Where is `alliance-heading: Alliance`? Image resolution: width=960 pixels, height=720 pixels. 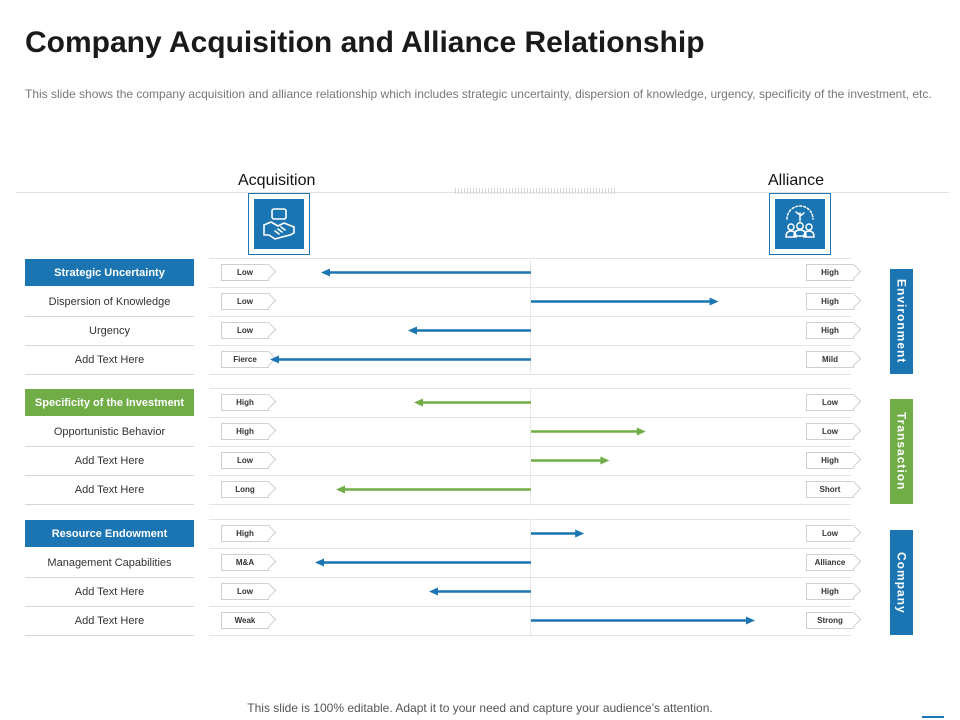
alliance-heading: Alliance is located at coordinates (796, 180).